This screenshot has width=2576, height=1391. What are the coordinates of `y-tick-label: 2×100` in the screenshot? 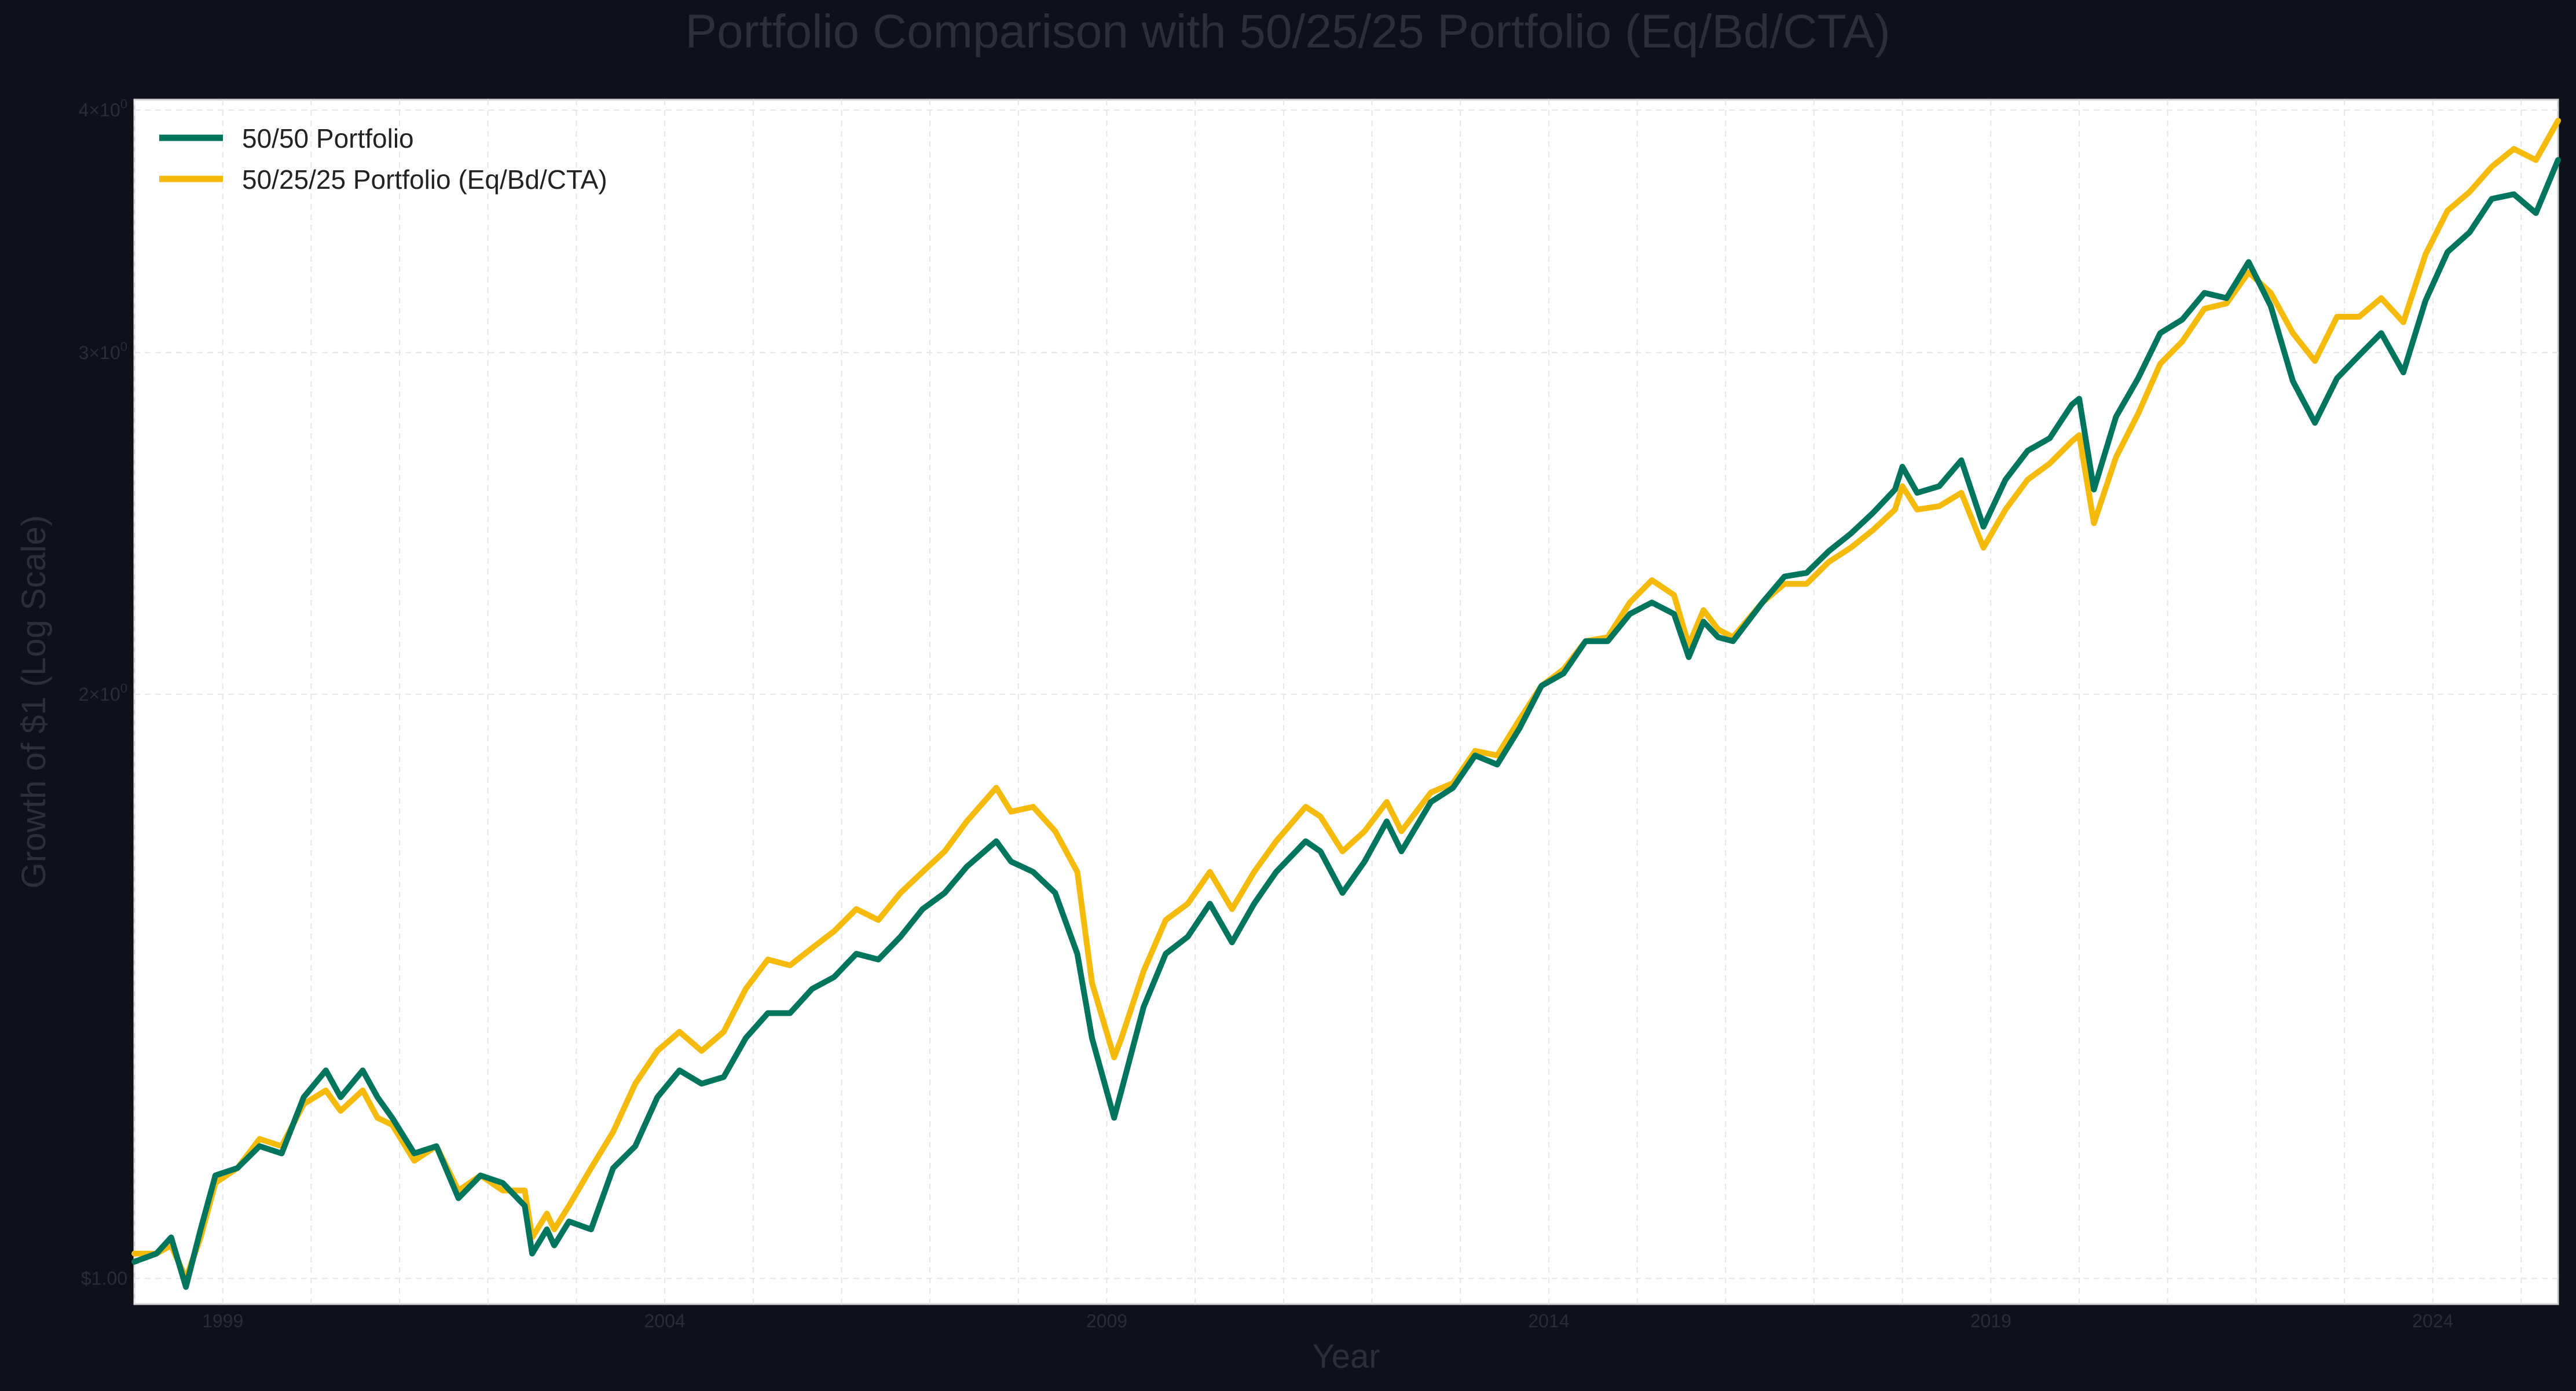 It's located at (103, 693).